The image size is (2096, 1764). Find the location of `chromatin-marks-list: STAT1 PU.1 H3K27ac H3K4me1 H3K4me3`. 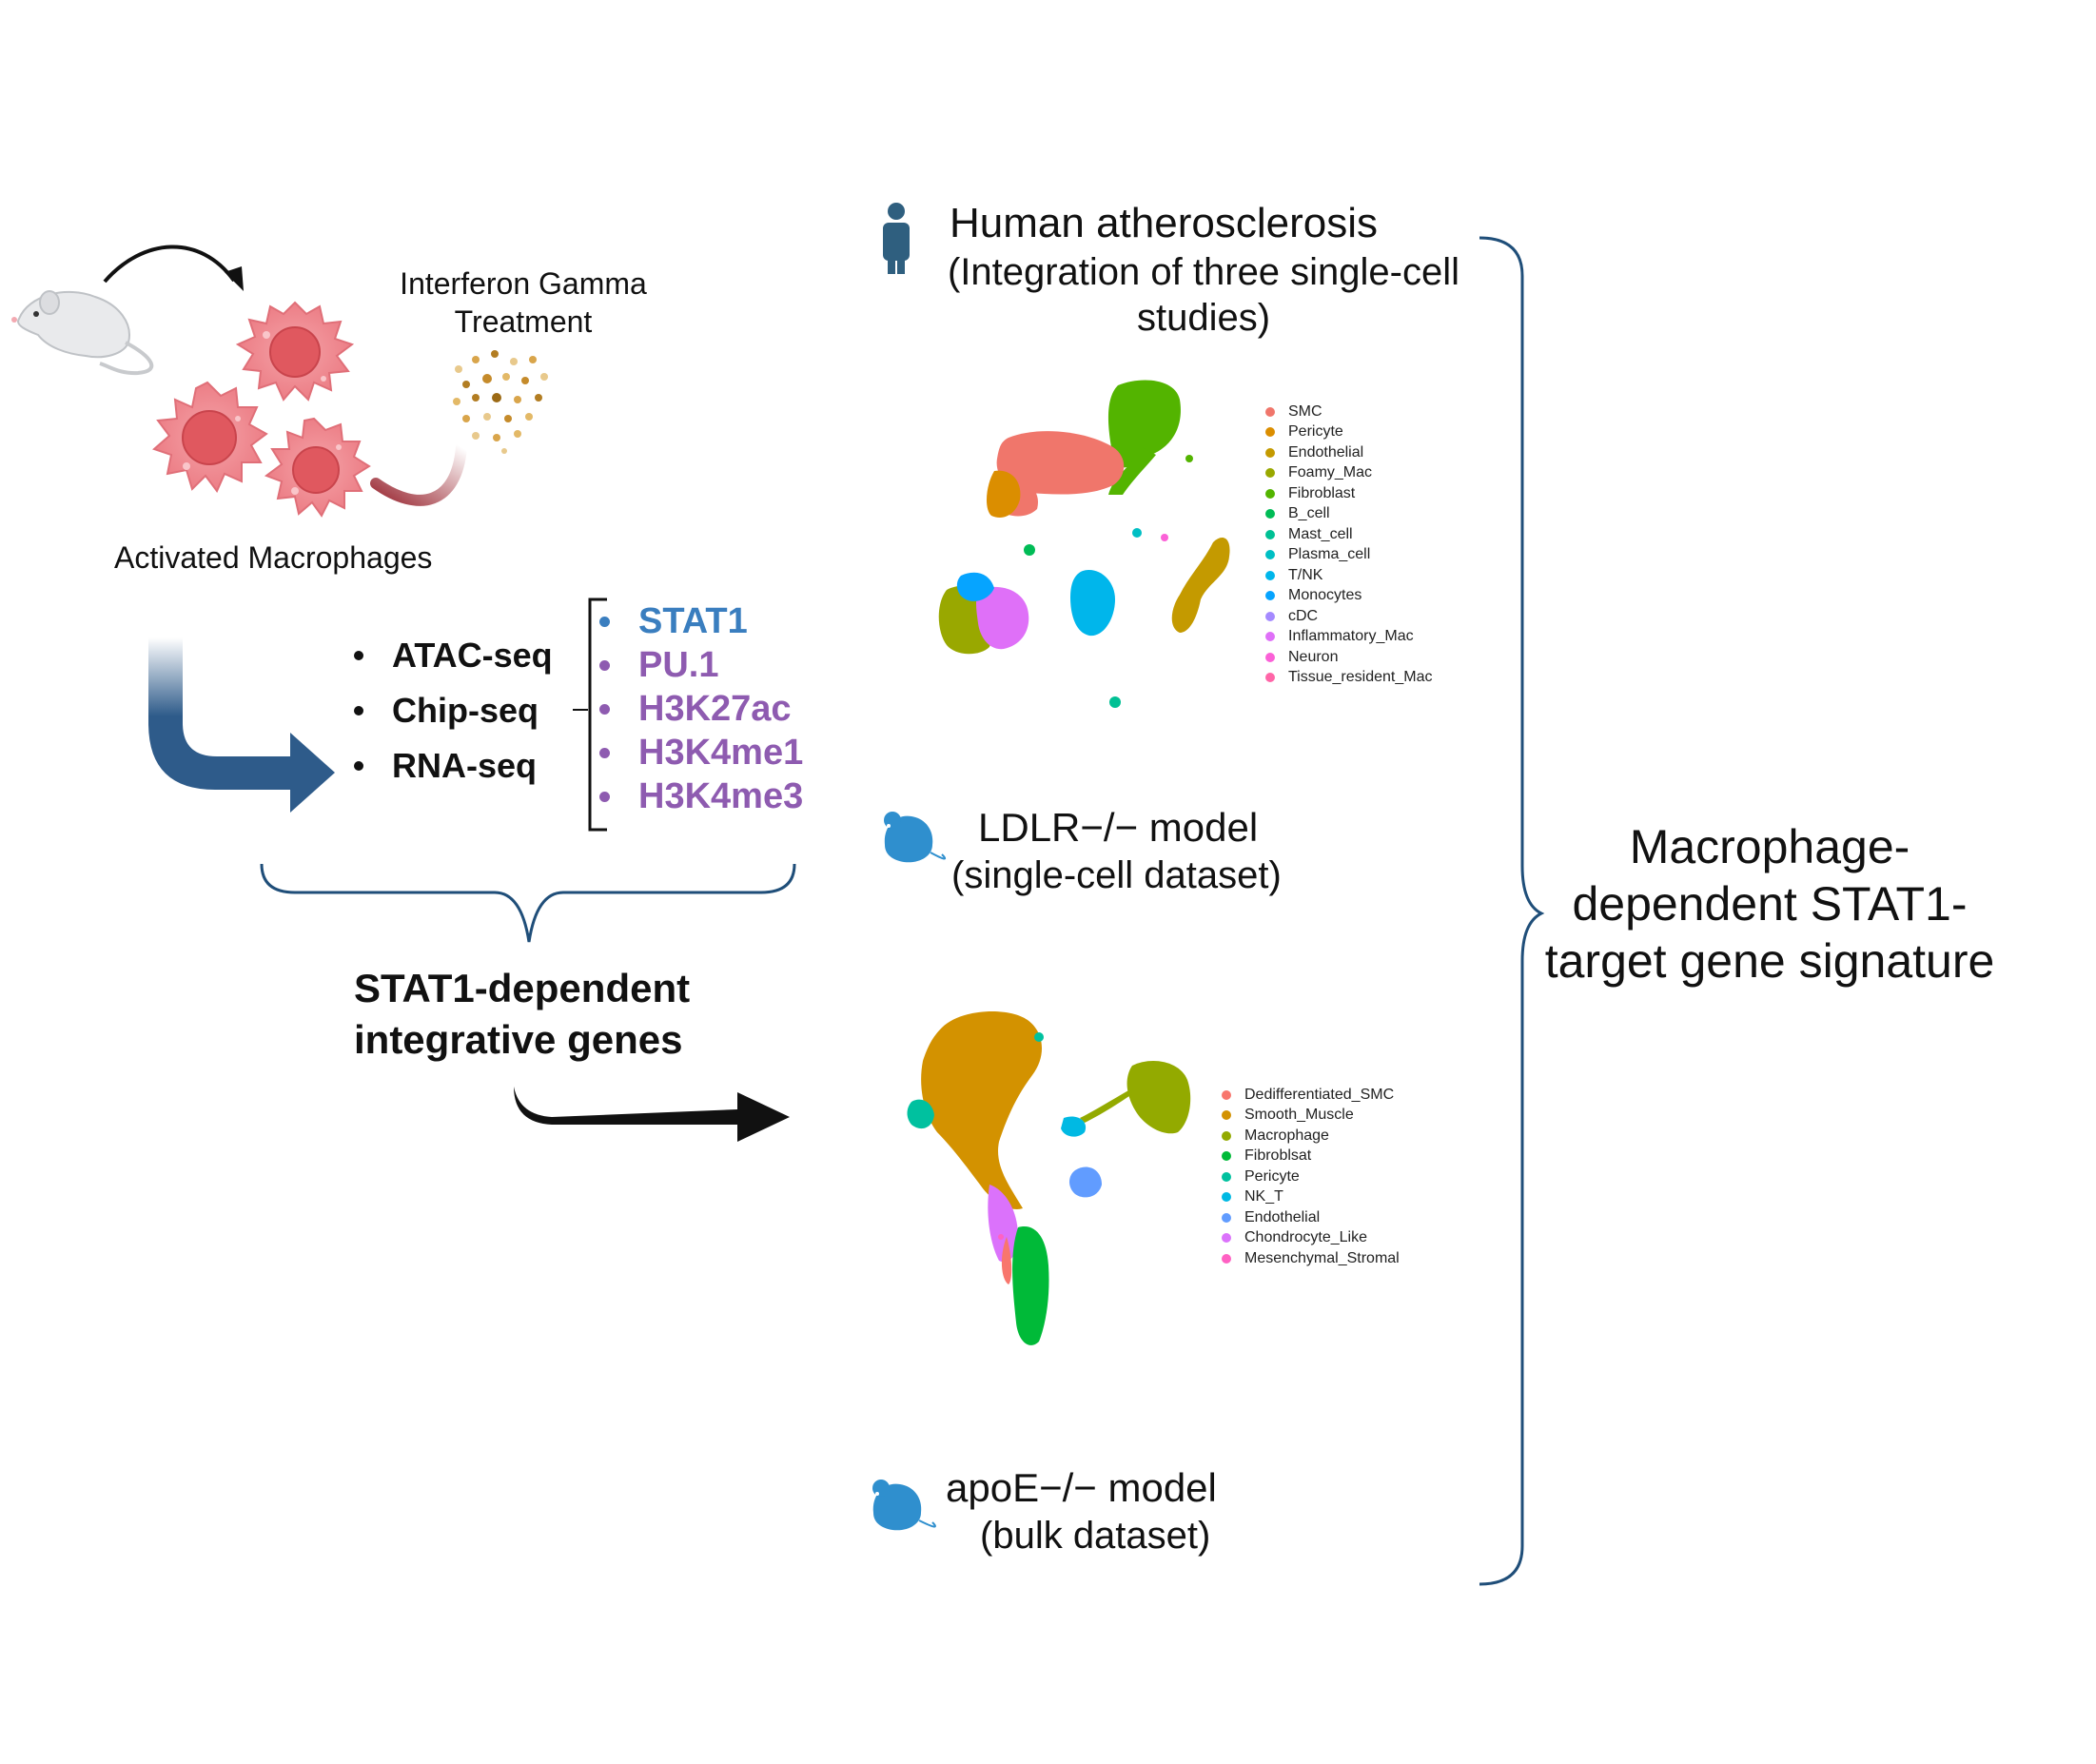

chromatin-marks-list: STAT1 PU.1 H3K27ac H3K4me1 H3K4me3 is located at coordinates (701, 708).